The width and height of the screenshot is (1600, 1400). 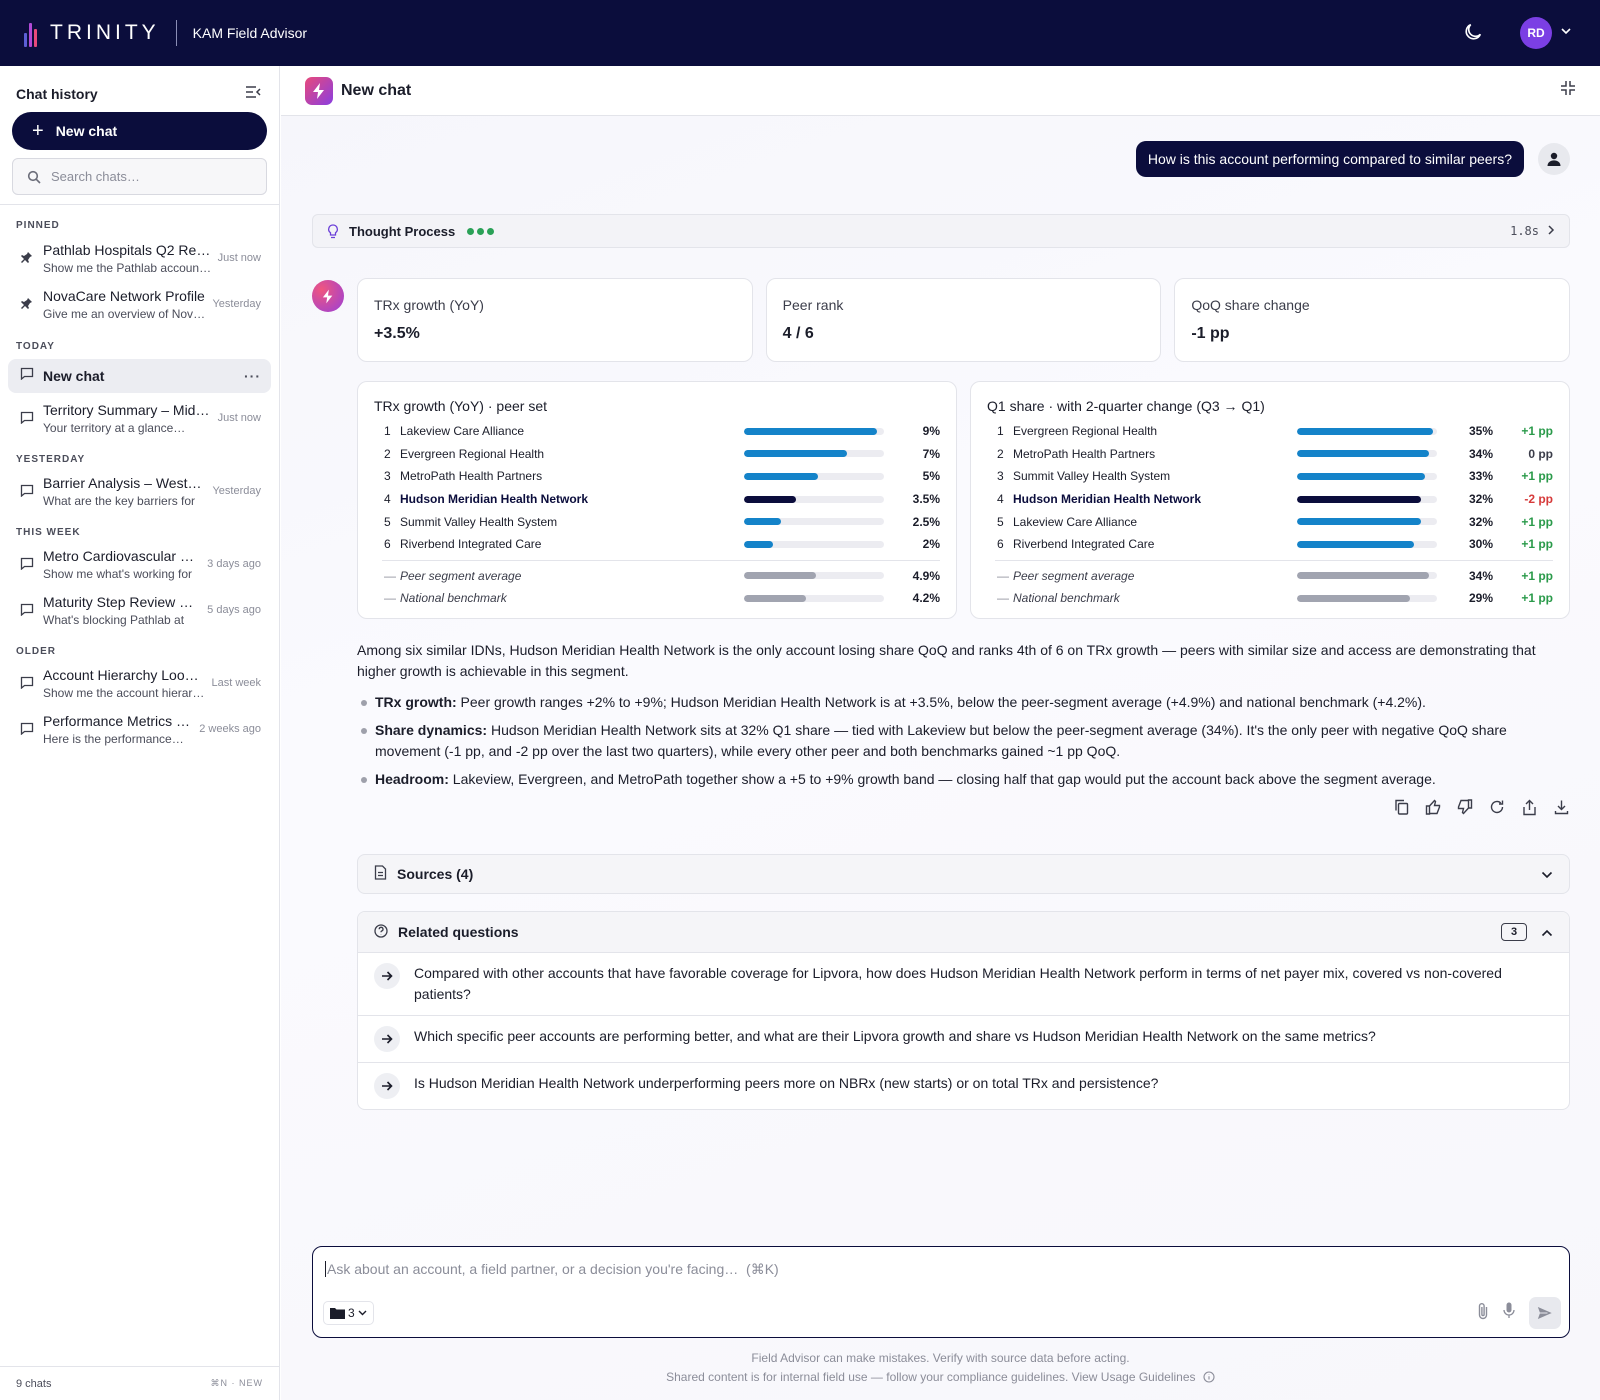 I want to click on peer-row: 5 Summit Valley Health System 2.5%, so click(x=657, y=521).